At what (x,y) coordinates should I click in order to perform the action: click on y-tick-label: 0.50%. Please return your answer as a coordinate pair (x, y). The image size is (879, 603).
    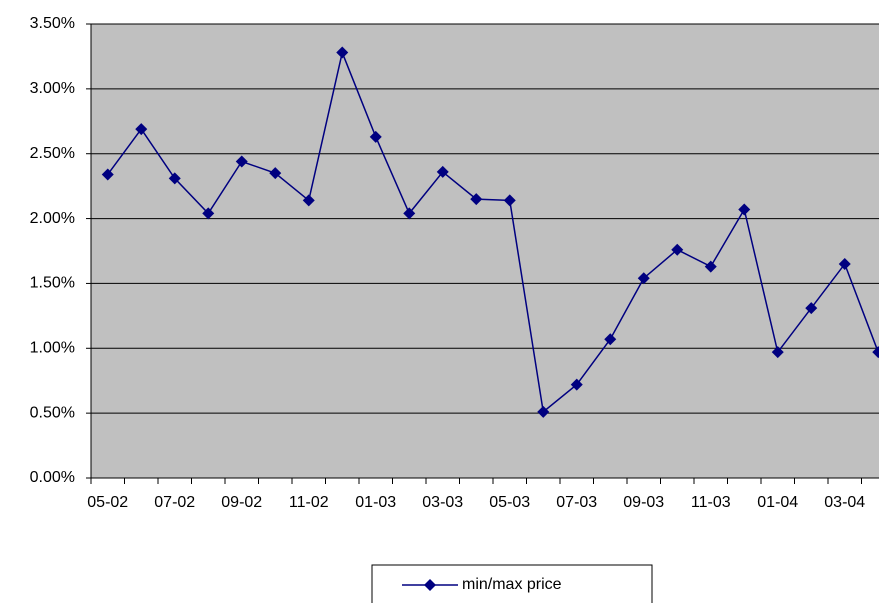
    Looking at the image, I should click on (52, 412).